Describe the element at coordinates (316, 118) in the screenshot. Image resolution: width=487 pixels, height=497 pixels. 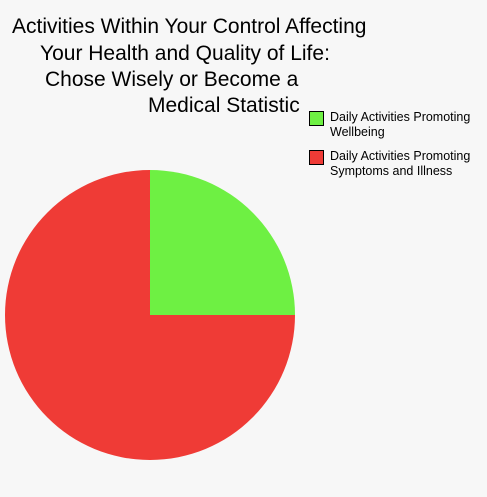
I see `legend-swatch-wellbeing` at that location.